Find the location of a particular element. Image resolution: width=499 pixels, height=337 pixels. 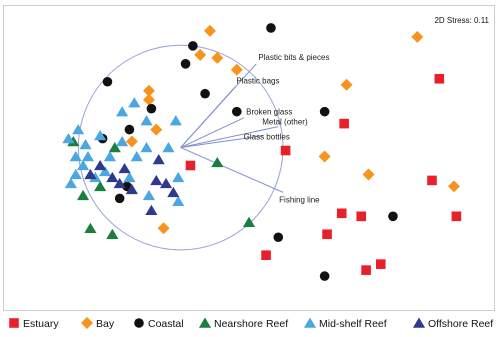

legend-label: Nearshore Reef is located at coordinates (251, 324).